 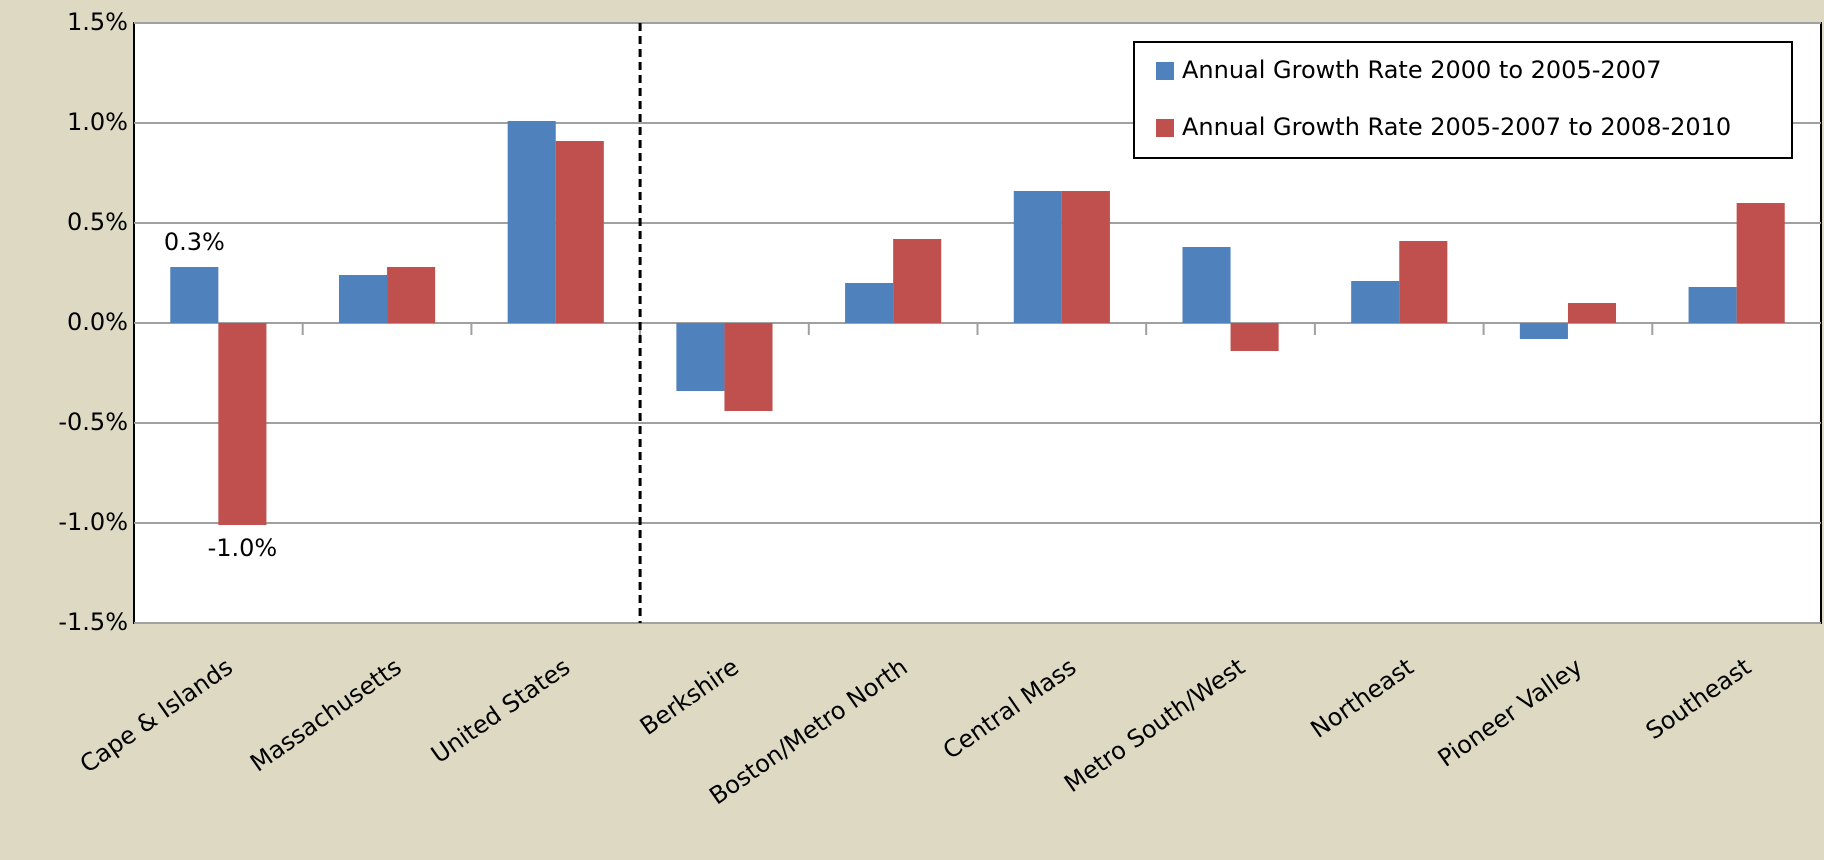 I want to click on x-tick-label: Pioneer Valley, so click(x=1510, y=713).